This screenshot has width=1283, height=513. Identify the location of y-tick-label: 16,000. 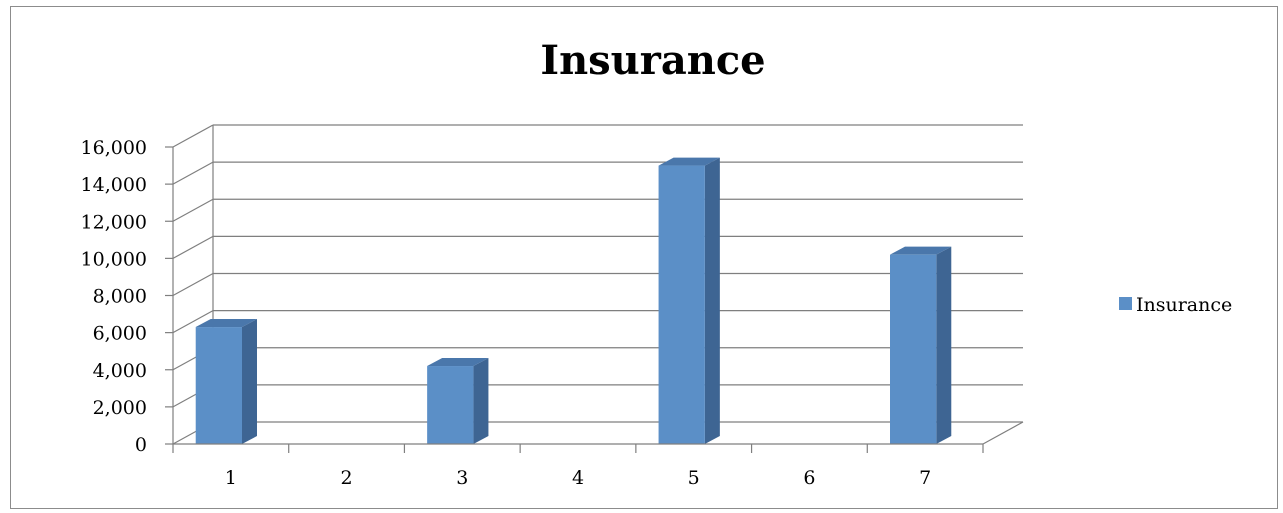
(114, 148).